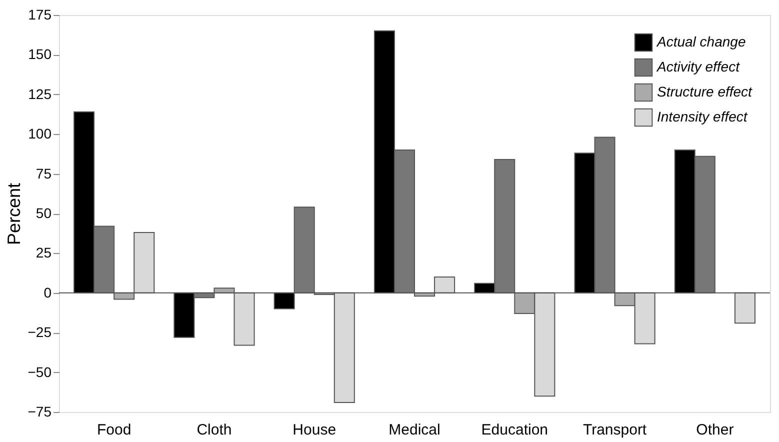 The height and width of the screenshot is (442, 779). What do you see at coordinates (48, 292) in the screenshot?
I see `y-tick-label: 0` at bounding box center [48, 292].